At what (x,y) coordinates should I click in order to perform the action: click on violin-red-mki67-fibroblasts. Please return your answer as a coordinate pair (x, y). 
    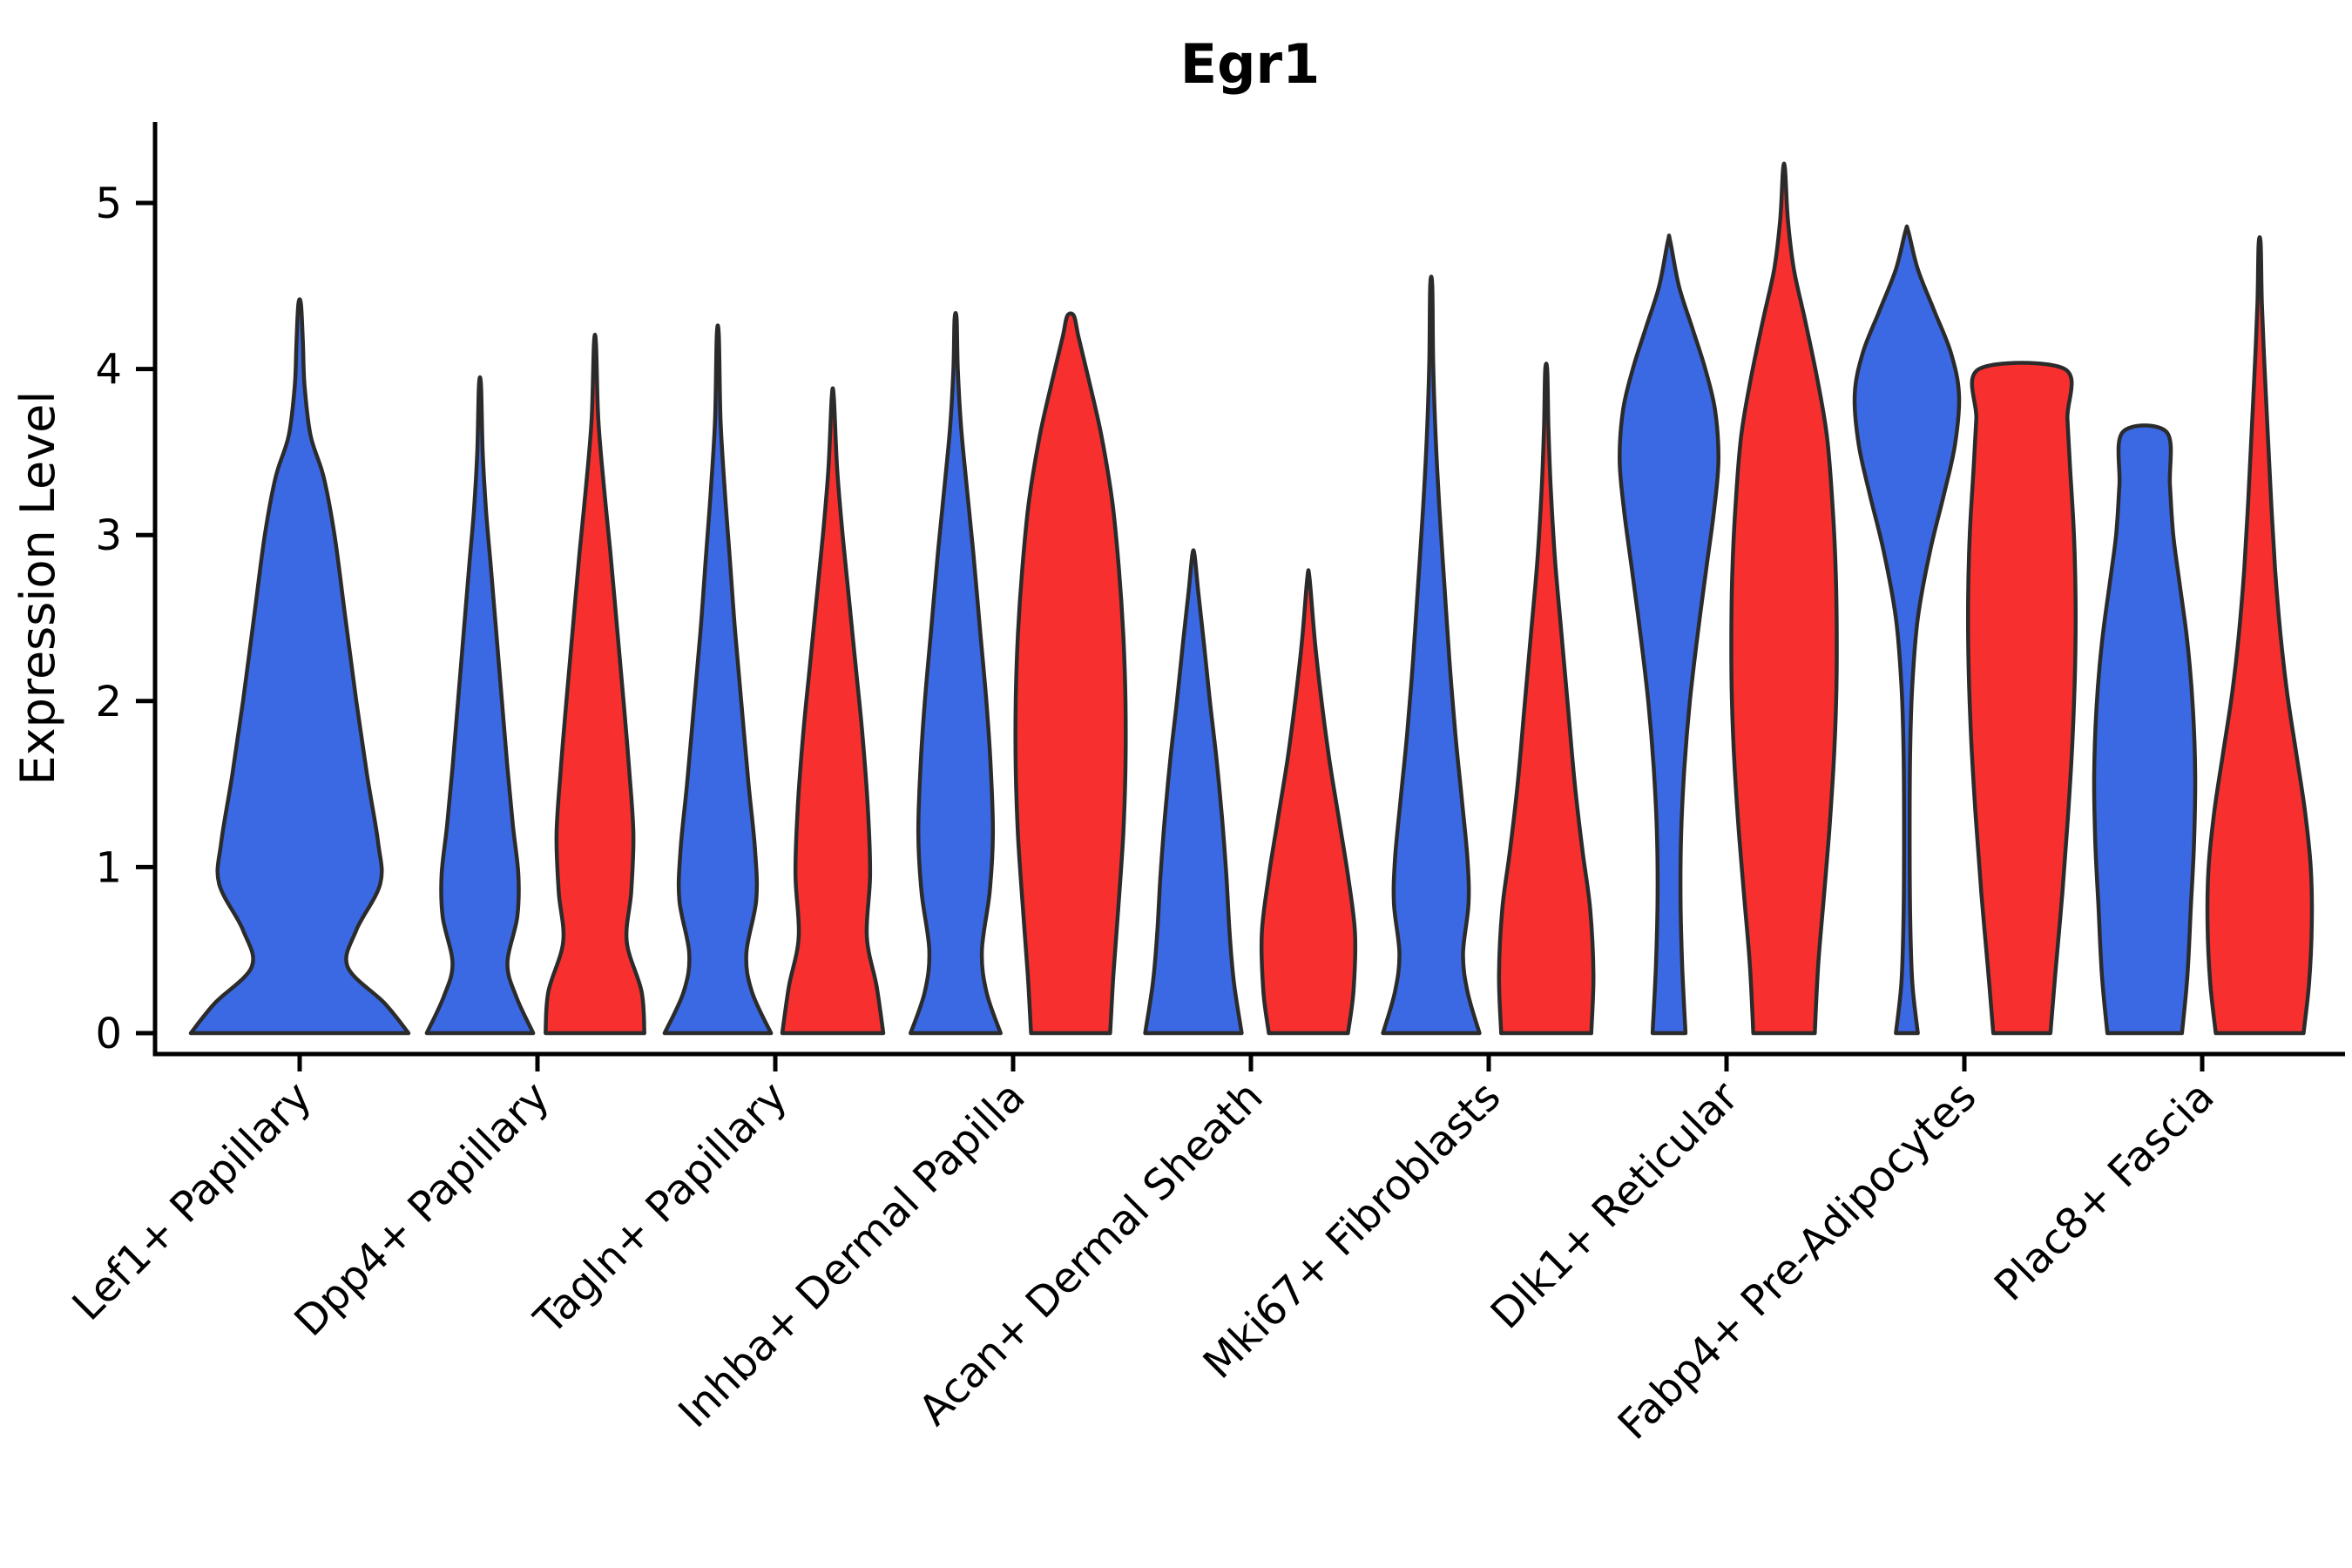
    Looking at the image, I should click on (1546, 699).